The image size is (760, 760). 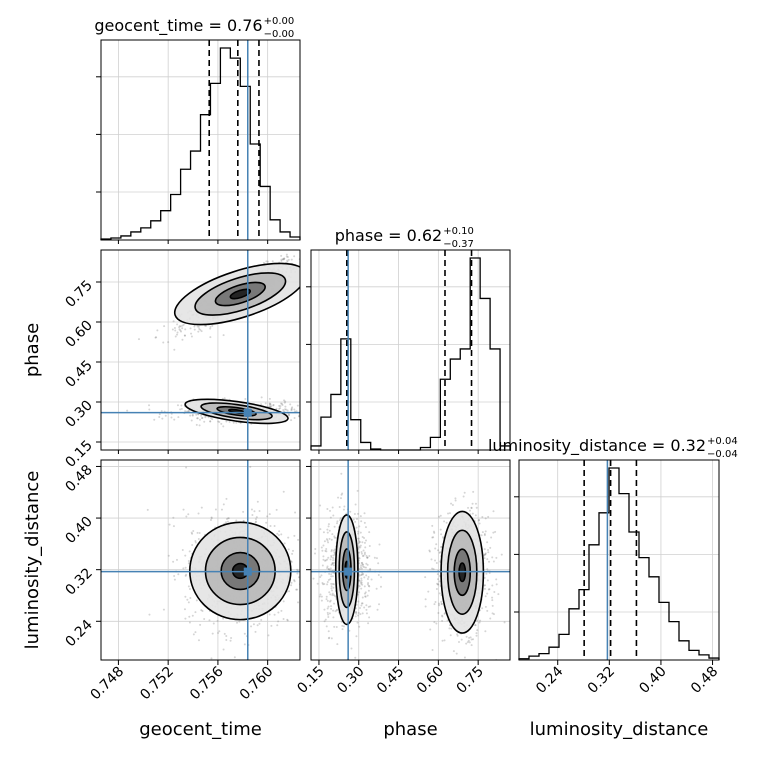 What do you see at coordinates (388, 235) in the screenshot?
I see `title-main: phase = 0.62` at bounding box center [388, 235].